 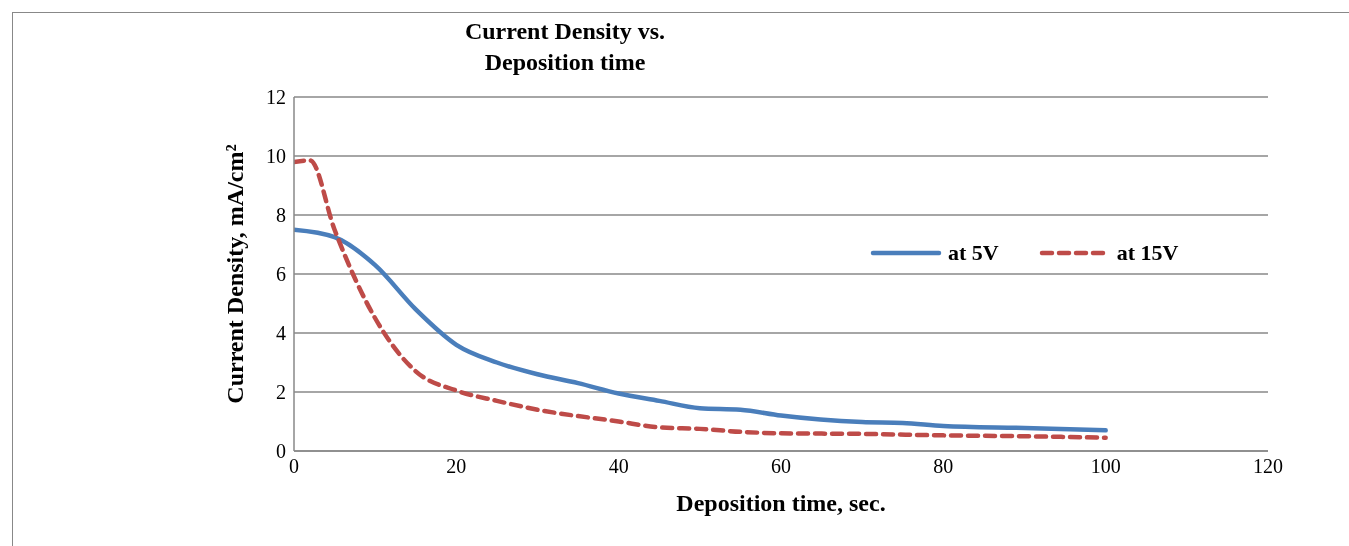 What do you see at coordinates (276, 156) in the screenshot?
I see `y-tick-label: 10` at bounding box center [276, 156].